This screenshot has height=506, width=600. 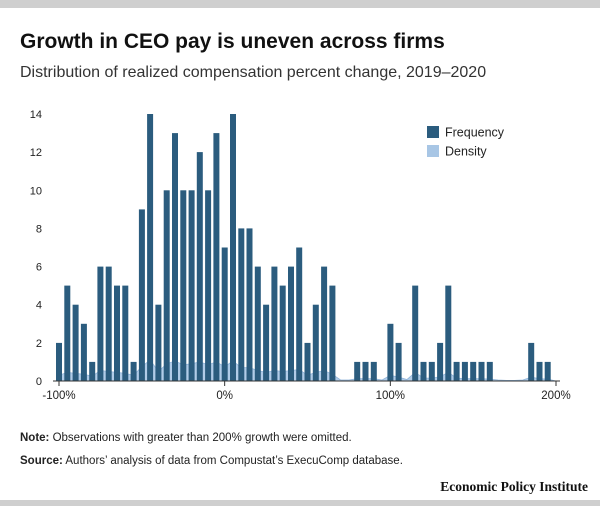 What do you see at coordinates (208, 285) in the screenshot?
I see `bar--10` at bounding box center [208, 285].